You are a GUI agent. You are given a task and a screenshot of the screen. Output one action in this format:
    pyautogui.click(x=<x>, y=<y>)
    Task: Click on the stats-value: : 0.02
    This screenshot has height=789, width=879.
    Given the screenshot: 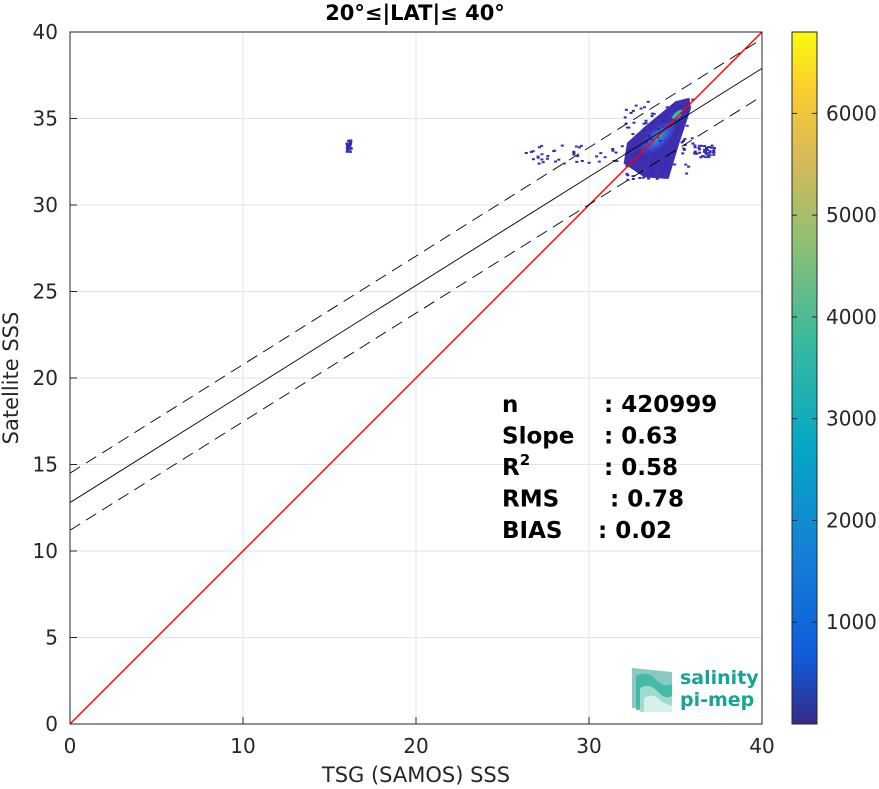 What is the action you would take?
    pyautogui.click(x=635, y=531)
    